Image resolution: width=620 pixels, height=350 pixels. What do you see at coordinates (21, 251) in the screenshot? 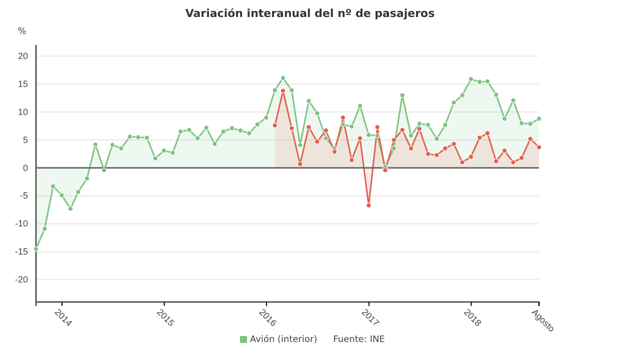
I see `y-tick-label: -15` at bounding box center [21, 251].